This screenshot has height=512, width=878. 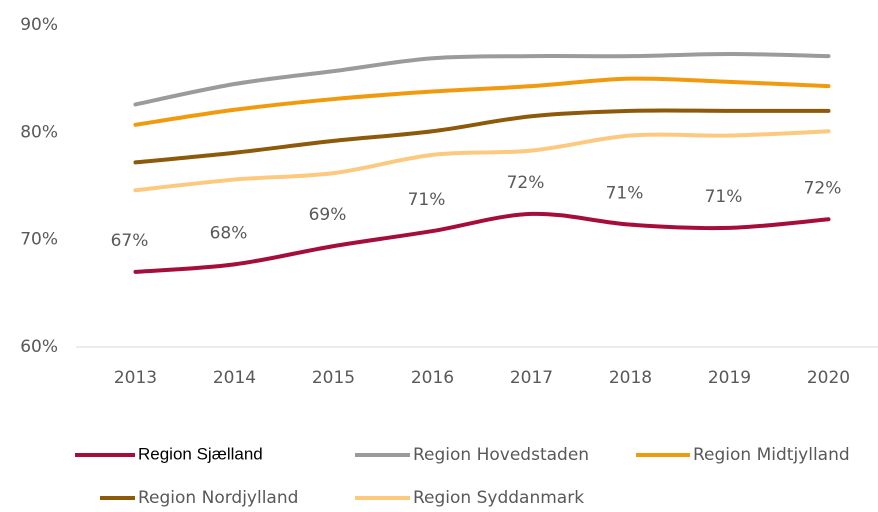 I want to click on x-tick-label: 2019, so click(x=729, y=378).